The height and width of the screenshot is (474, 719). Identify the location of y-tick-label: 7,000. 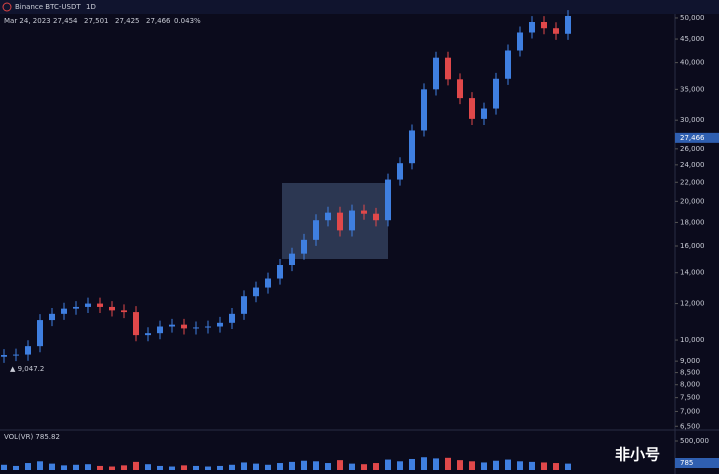
(690, 411).